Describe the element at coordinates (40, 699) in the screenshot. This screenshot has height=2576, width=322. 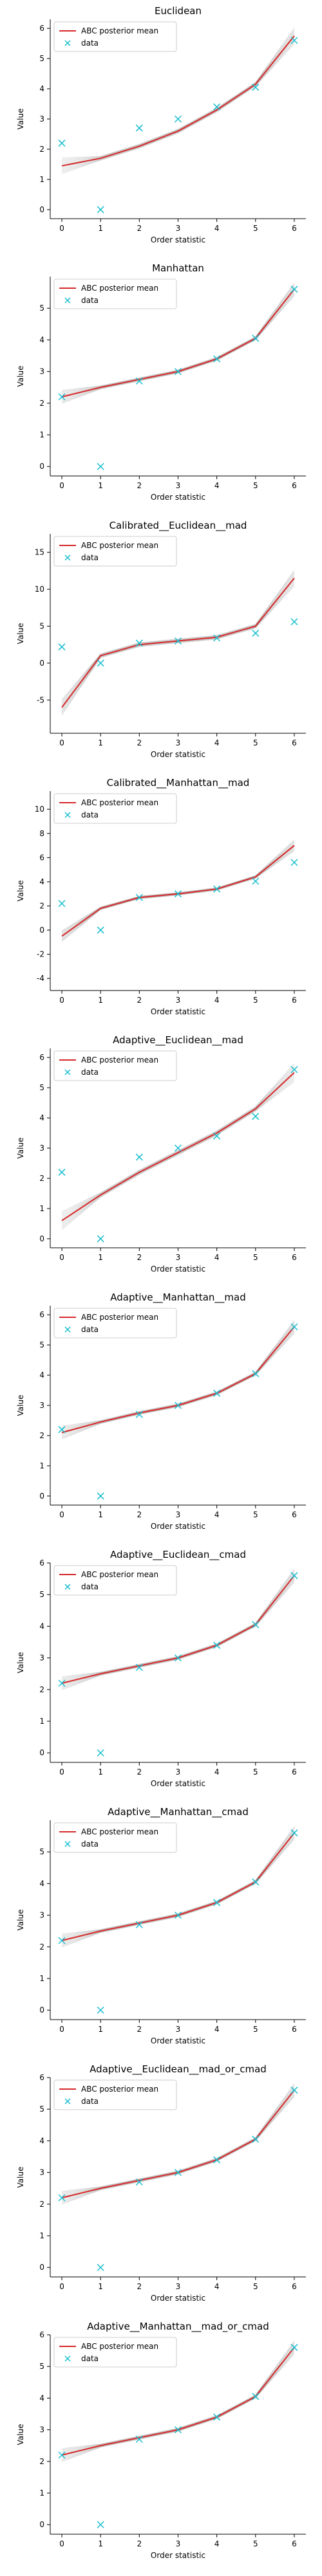
I see `y-tick-label: -5` at that location.